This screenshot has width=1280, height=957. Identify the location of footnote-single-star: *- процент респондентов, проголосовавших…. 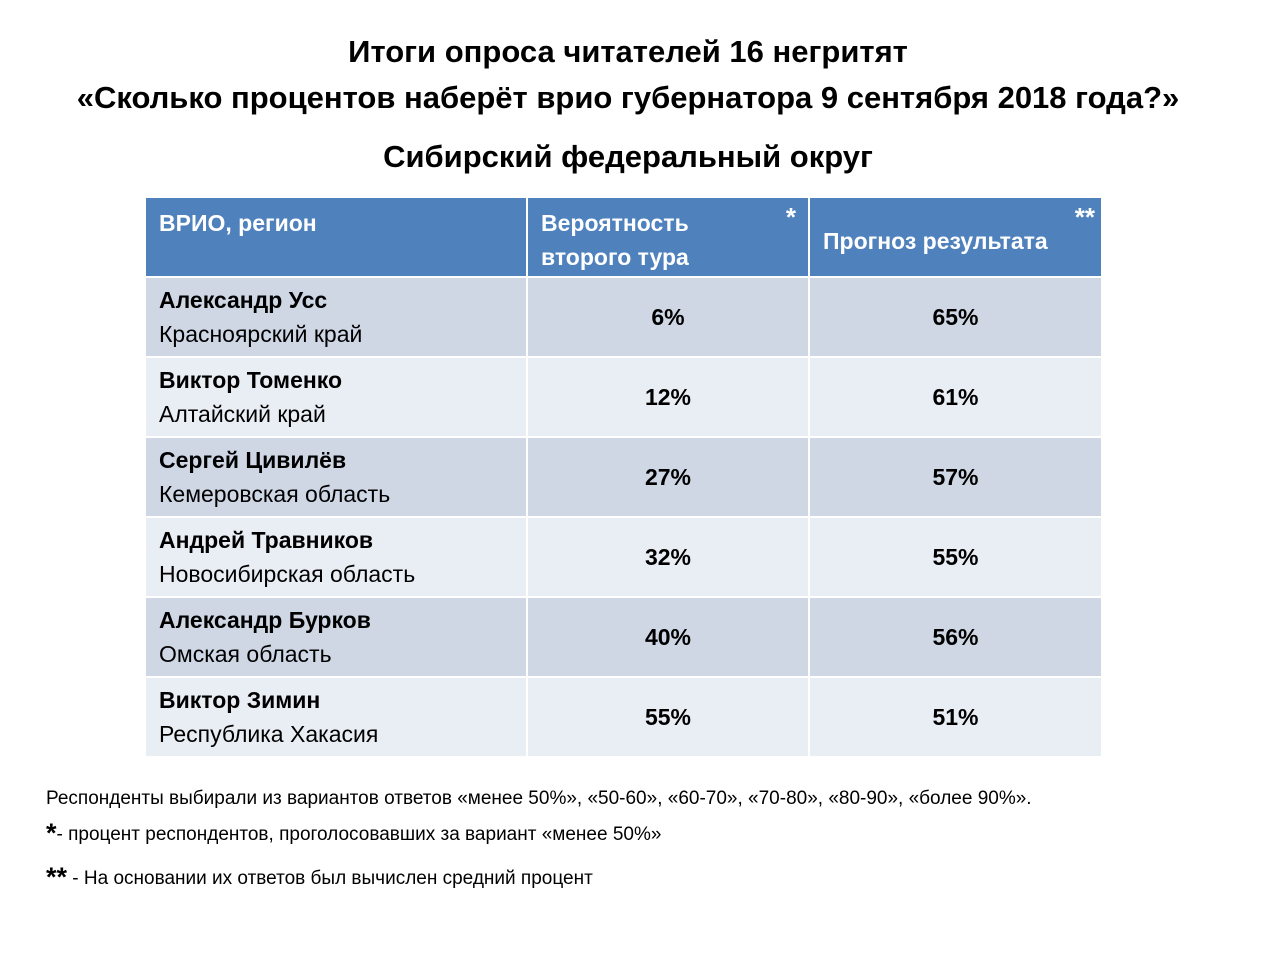
(656, 834).